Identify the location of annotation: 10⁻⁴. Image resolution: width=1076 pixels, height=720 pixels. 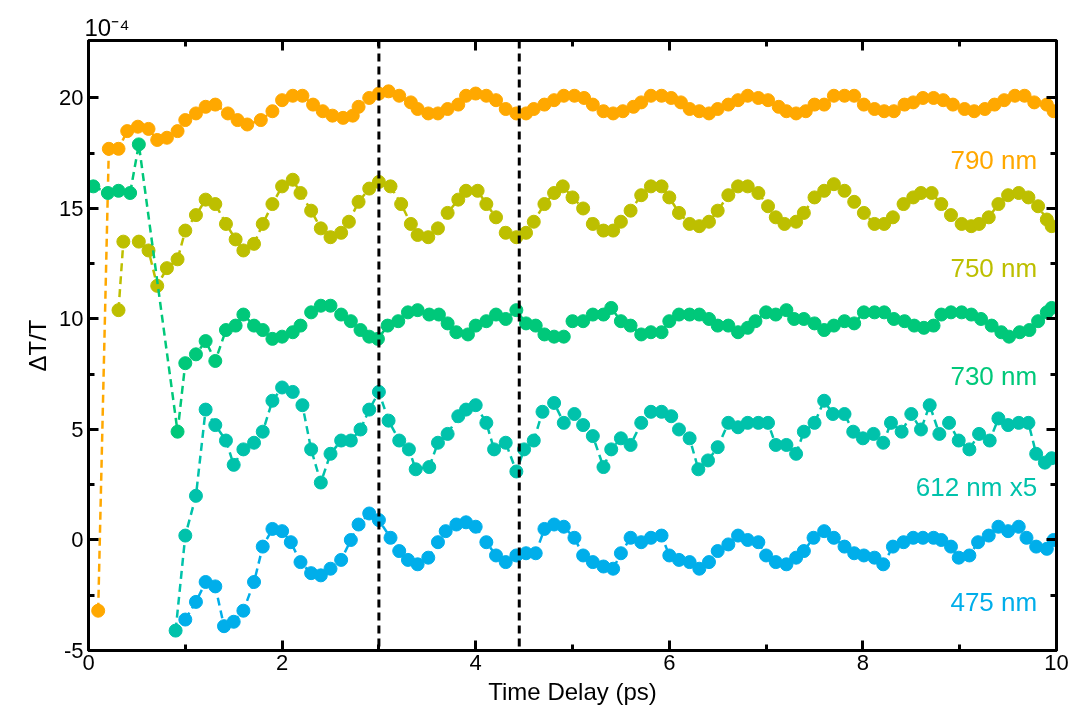
(107, 27).